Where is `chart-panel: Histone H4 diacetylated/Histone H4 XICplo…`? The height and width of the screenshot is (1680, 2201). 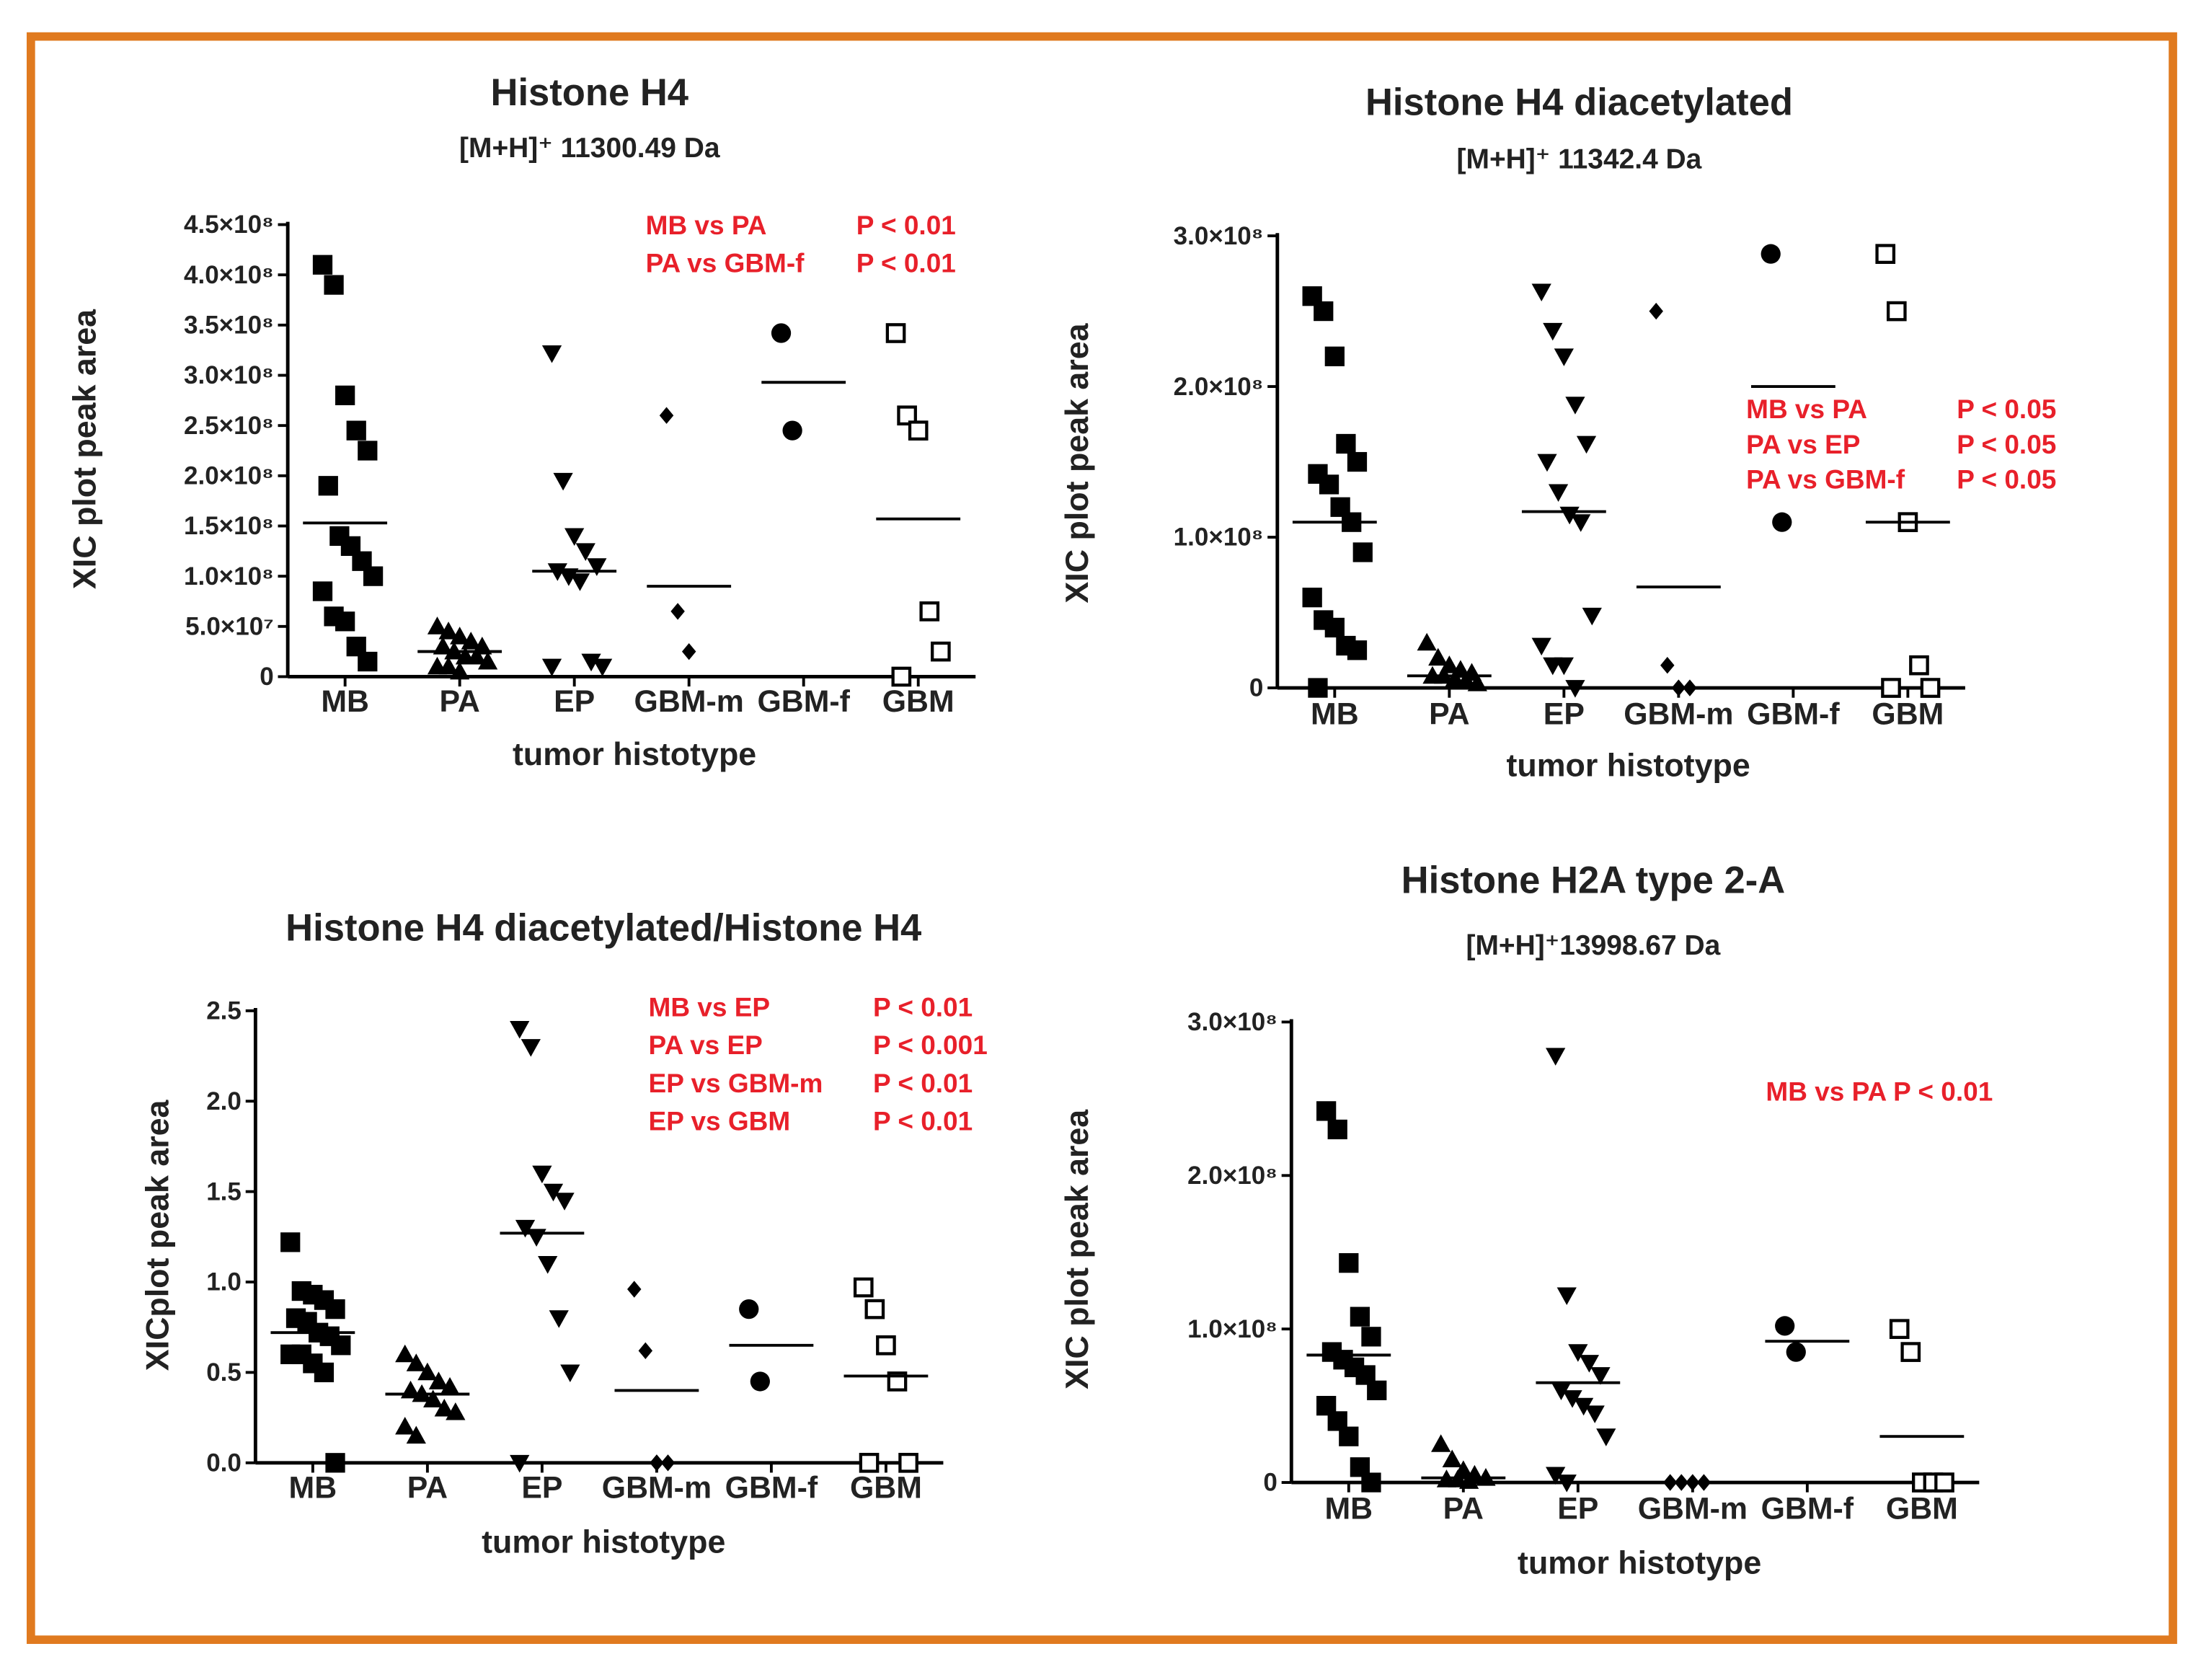
chart-panel: Histone H4 diacetylated/Histone H4 XICplo… is located at coordinates (564, 1233).